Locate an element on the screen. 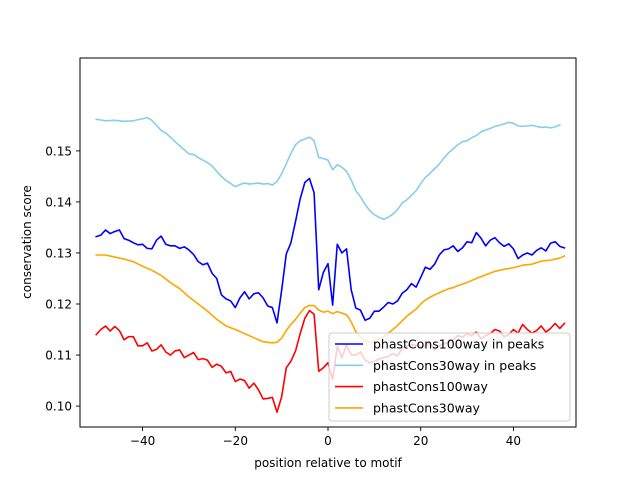  y-axis-label: conservation score is located at coordinates (27, 242).